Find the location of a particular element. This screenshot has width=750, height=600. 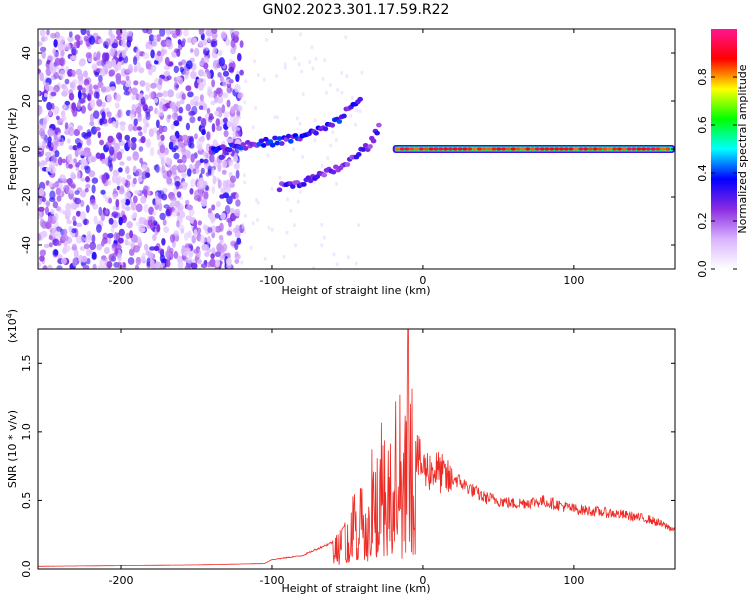

snr-x-tick-label: 0 is located at coordinates (422, 580).